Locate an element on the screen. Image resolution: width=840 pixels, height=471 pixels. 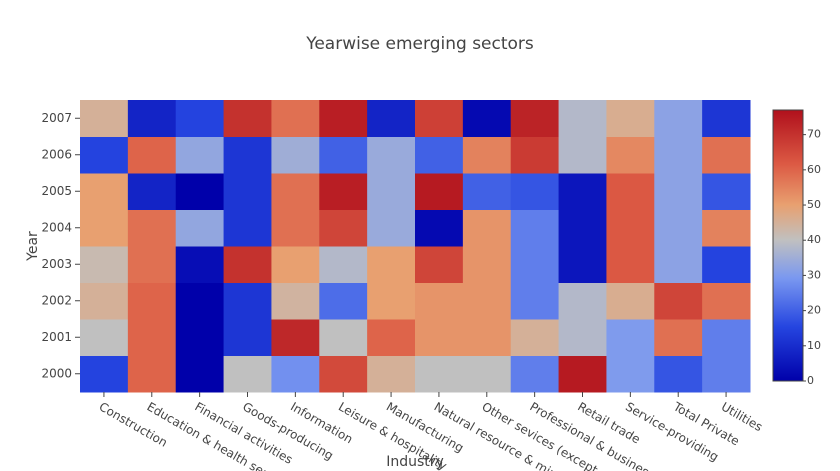
colorbar-tick-label: 60 is located at coordinates (814, 169).